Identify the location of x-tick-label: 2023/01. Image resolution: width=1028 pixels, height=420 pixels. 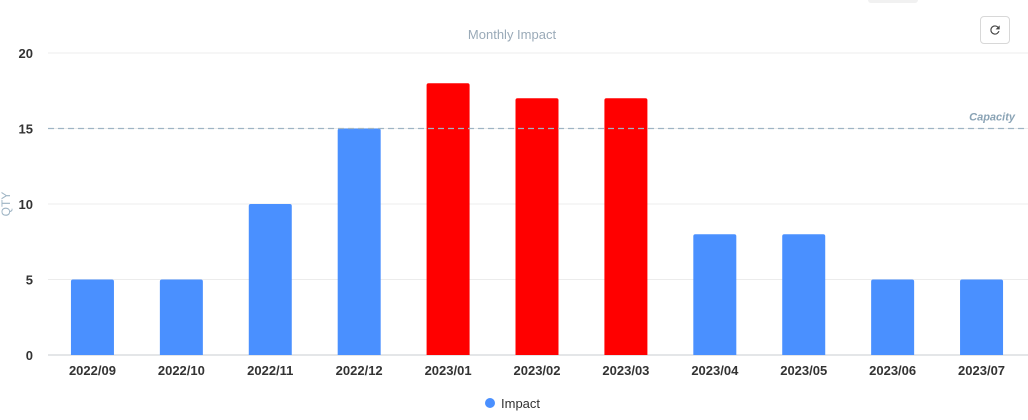
(448, 370).